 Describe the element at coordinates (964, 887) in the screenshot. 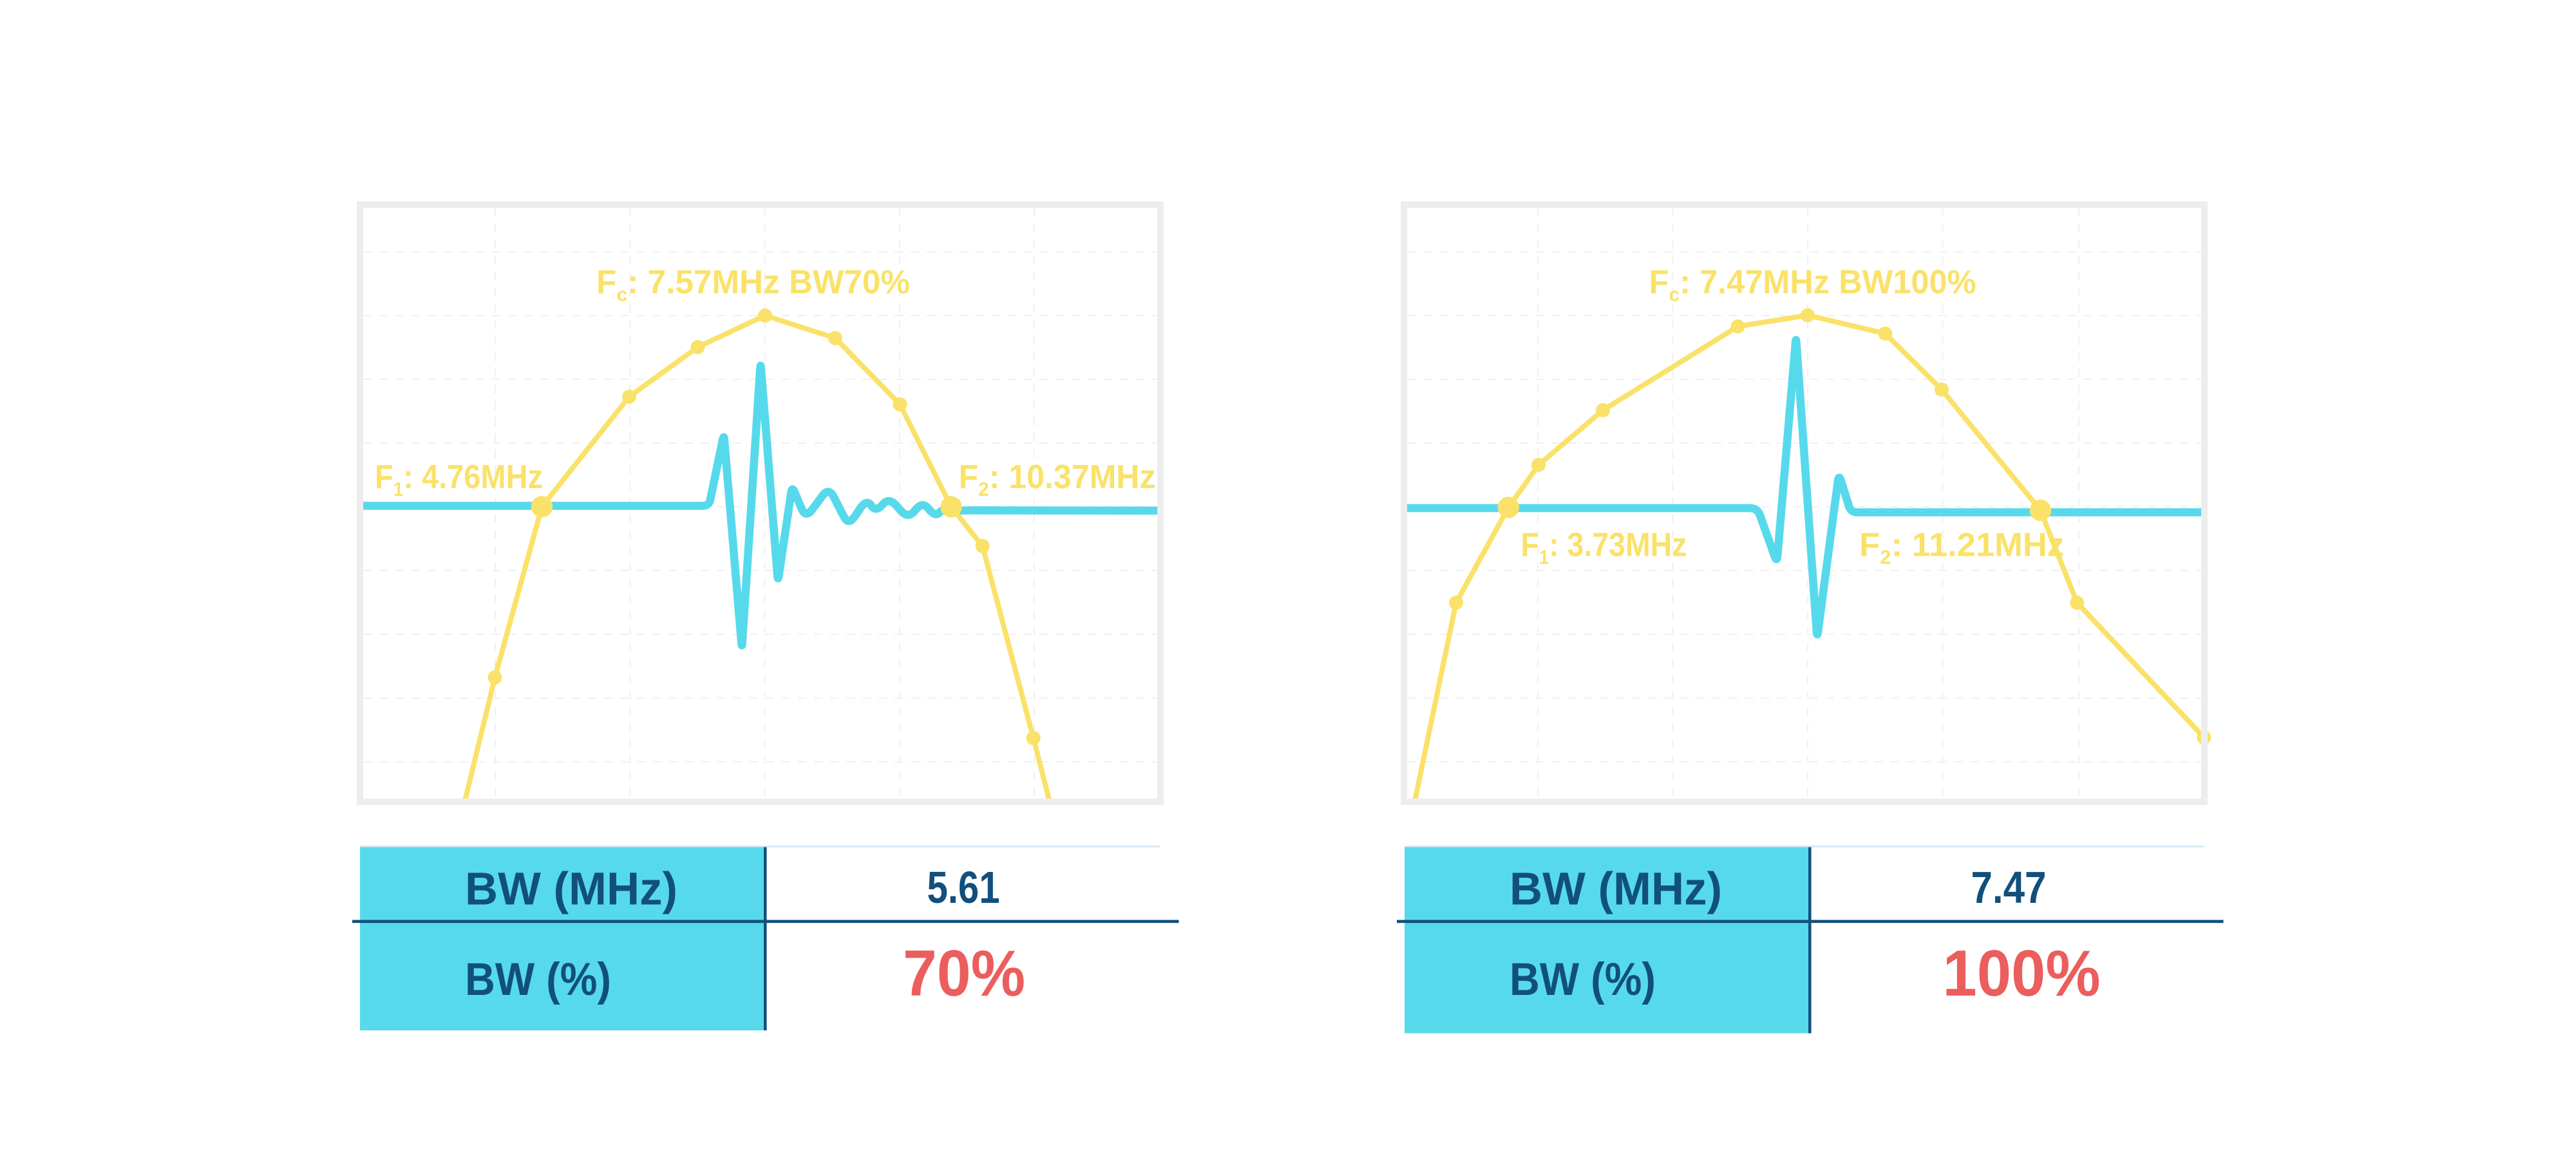

I see `svg-text: 5.61` at that location.